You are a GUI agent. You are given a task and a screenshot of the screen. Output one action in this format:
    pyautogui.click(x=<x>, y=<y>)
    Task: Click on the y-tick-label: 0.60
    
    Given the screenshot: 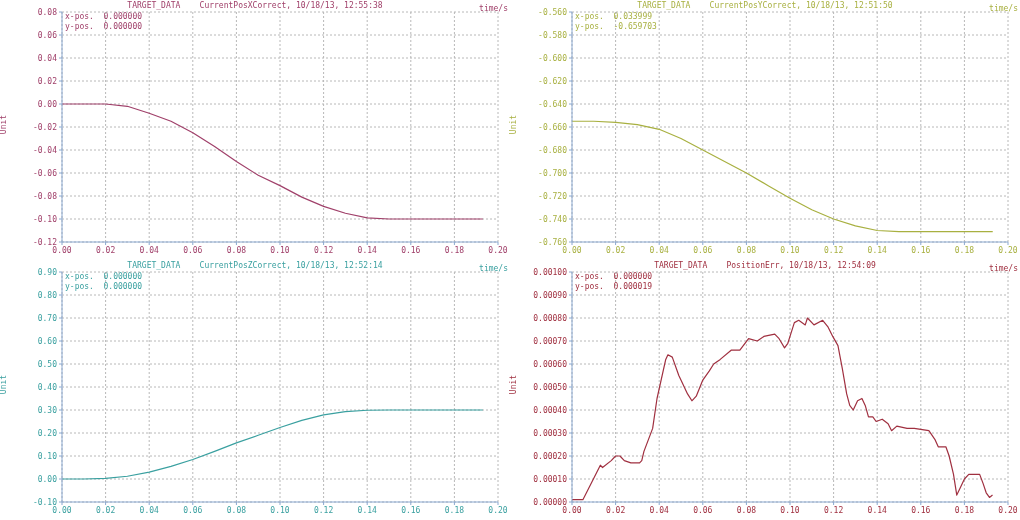 What is the action you would take?
    pyautogui.click(x=47, y=341)
    